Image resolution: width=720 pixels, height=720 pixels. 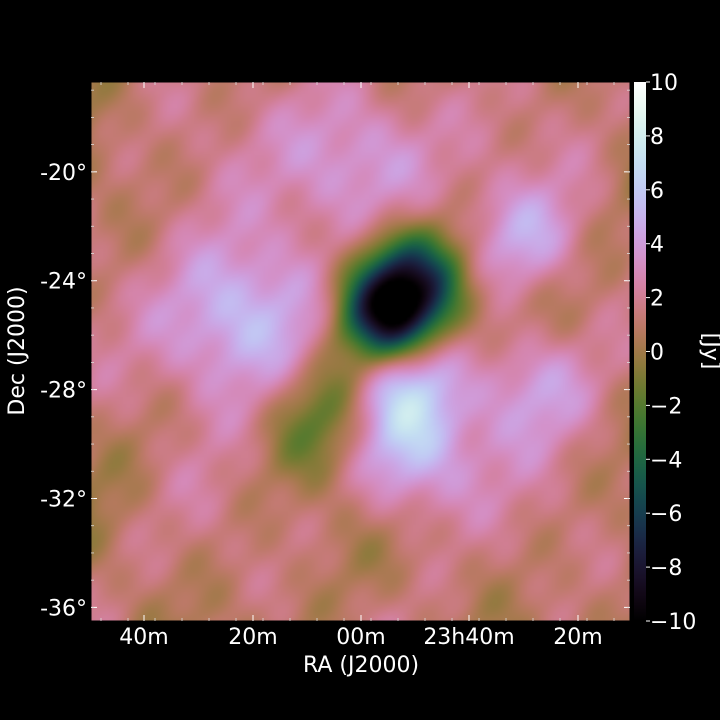 I want to click on colorbar-gradient, so click(x=640, y=351).